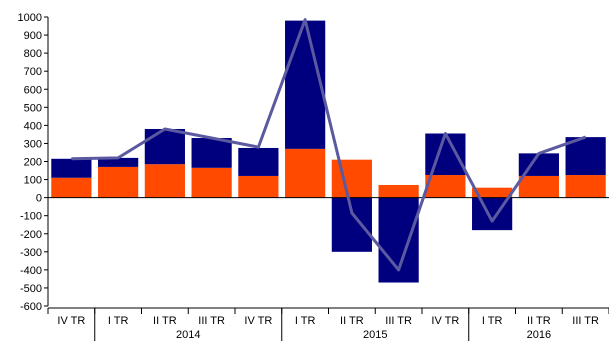 The image size is (609, 341). What do you see at coordinates (31, 307) in the screenshot?
I see `y-tick-label: -600` at bounding box center [31, 307].